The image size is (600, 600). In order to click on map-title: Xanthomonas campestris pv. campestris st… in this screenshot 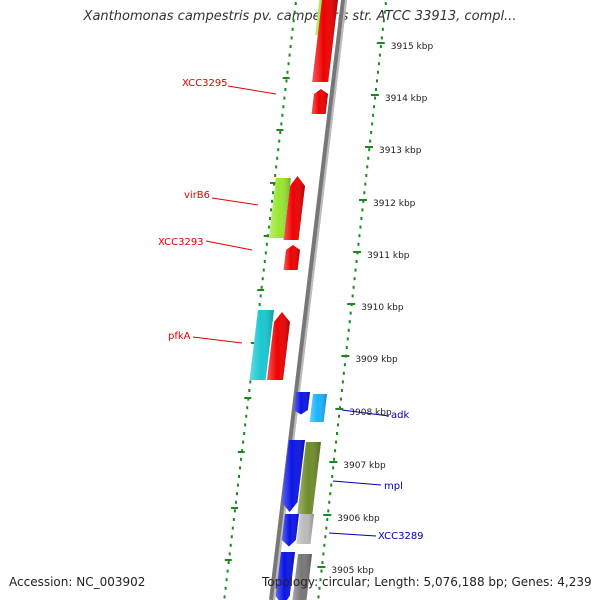, I will do `click(300, 16)`.